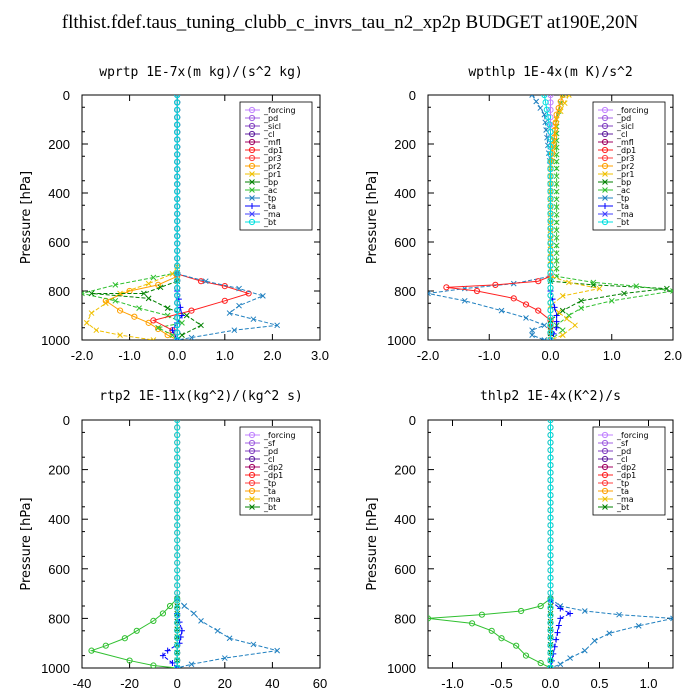 This screenshot has width=700, height=700. What do you see at coordinates (260, 507) in the screenshot?
I see `legend-item: _bt` at bounding box center [260, 507].